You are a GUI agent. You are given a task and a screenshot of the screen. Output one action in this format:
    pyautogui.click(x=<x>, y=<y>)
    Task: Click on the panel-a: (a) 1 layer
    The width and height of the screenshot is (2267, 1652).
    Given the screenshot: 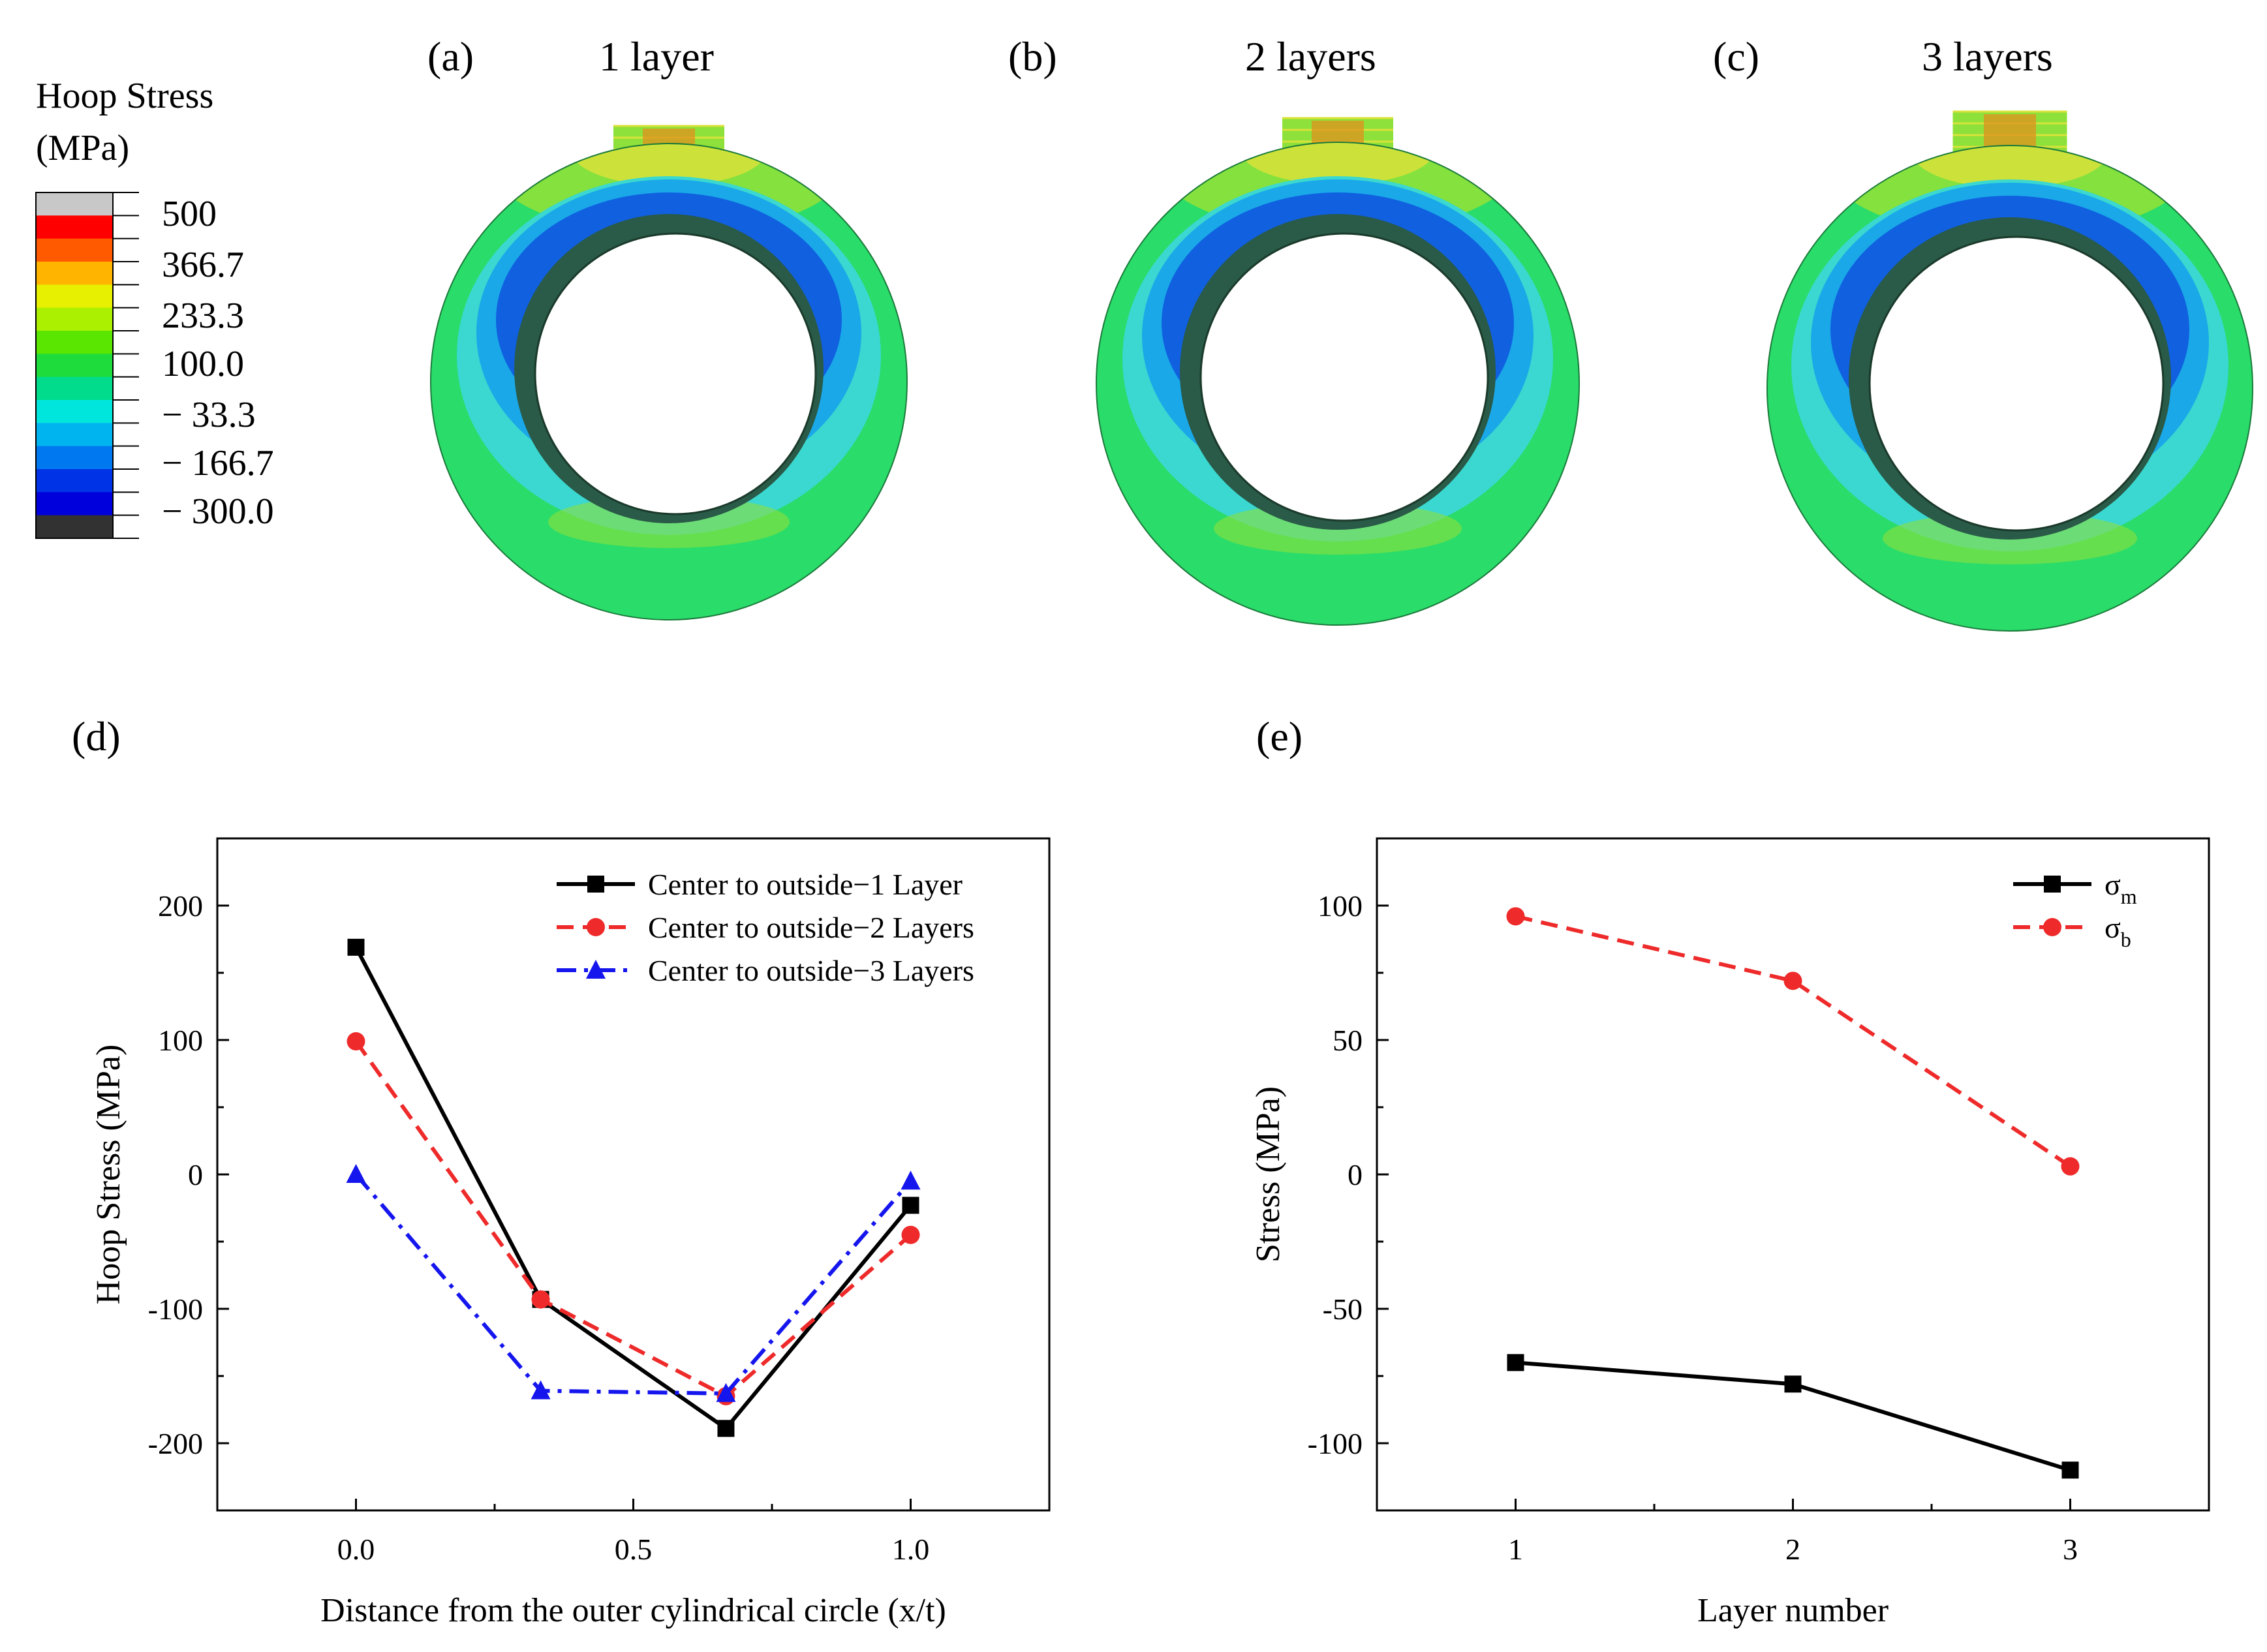 What is the action you would take?
    pyautogui.click(x=667, y=327)
    